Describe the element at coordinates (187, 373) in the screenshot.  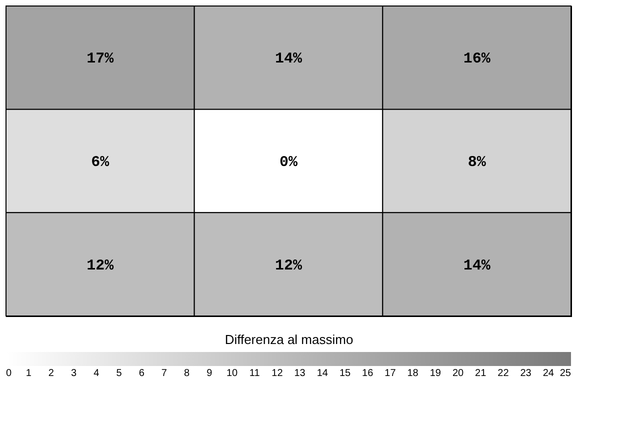
I see `color-bar-label: 8` at that location.